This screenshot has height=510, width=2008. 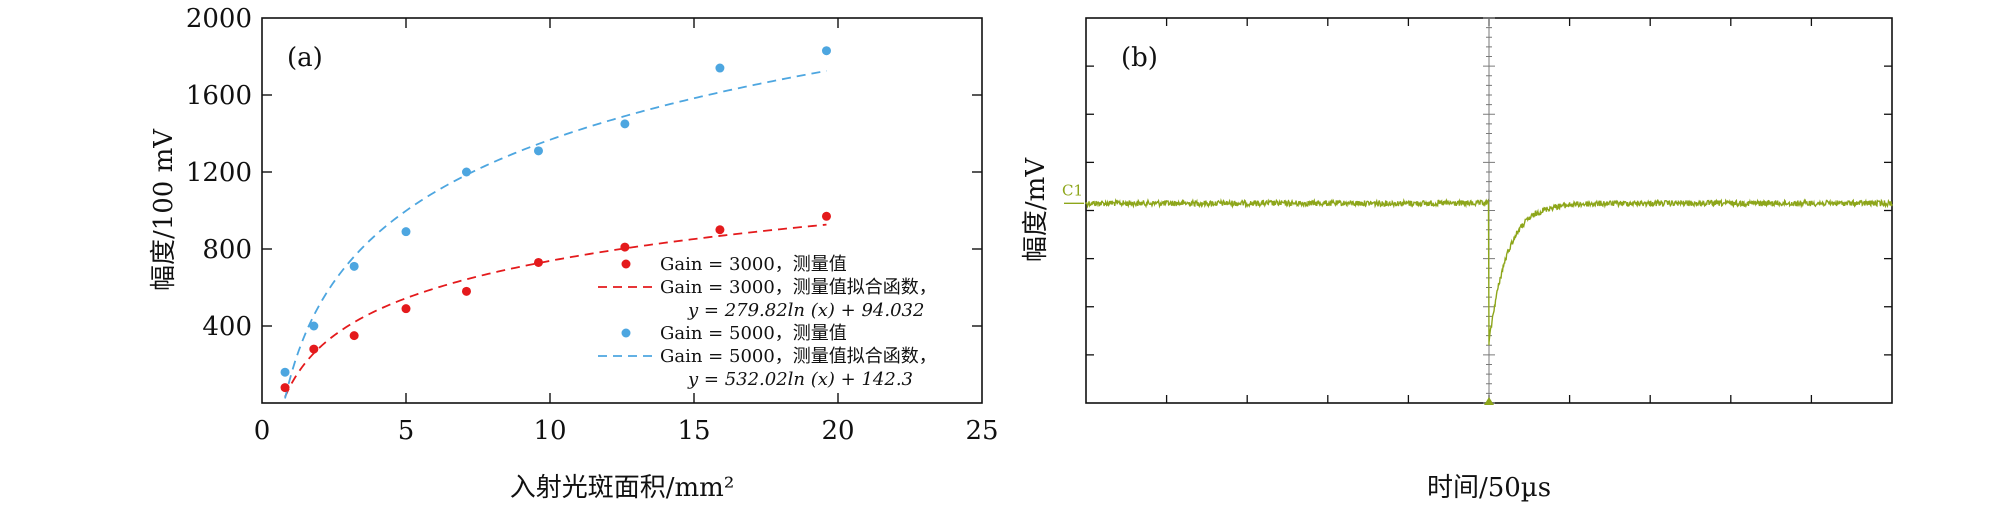 What do you see at coordinates (805, 310) in the screenshot?
I see `legend-formula: y = 279.82ln (x) + 94.032` at bounding box center [805, 310].